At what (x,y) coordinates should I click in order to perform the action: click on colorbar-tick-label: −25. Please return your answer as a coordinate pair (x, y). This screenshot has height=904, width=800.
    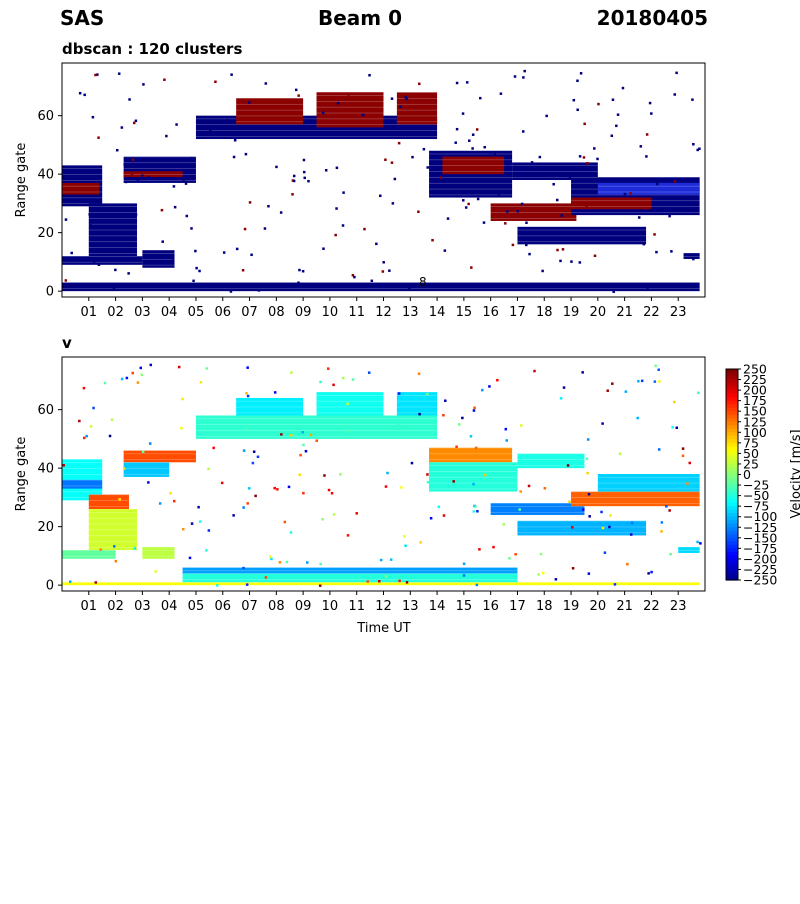
    Looking at the image, I should click on (756, 485).